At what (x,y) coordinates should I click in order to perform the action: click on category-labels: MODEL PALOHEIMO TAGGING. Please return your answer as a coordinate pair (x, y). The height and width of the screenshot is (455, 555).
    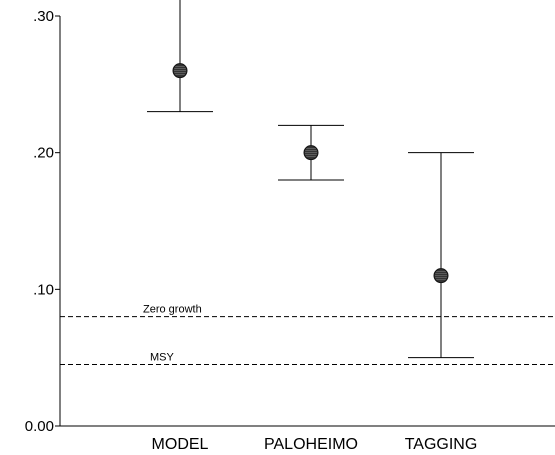
    Looking at the image, I should click on (315, 444).